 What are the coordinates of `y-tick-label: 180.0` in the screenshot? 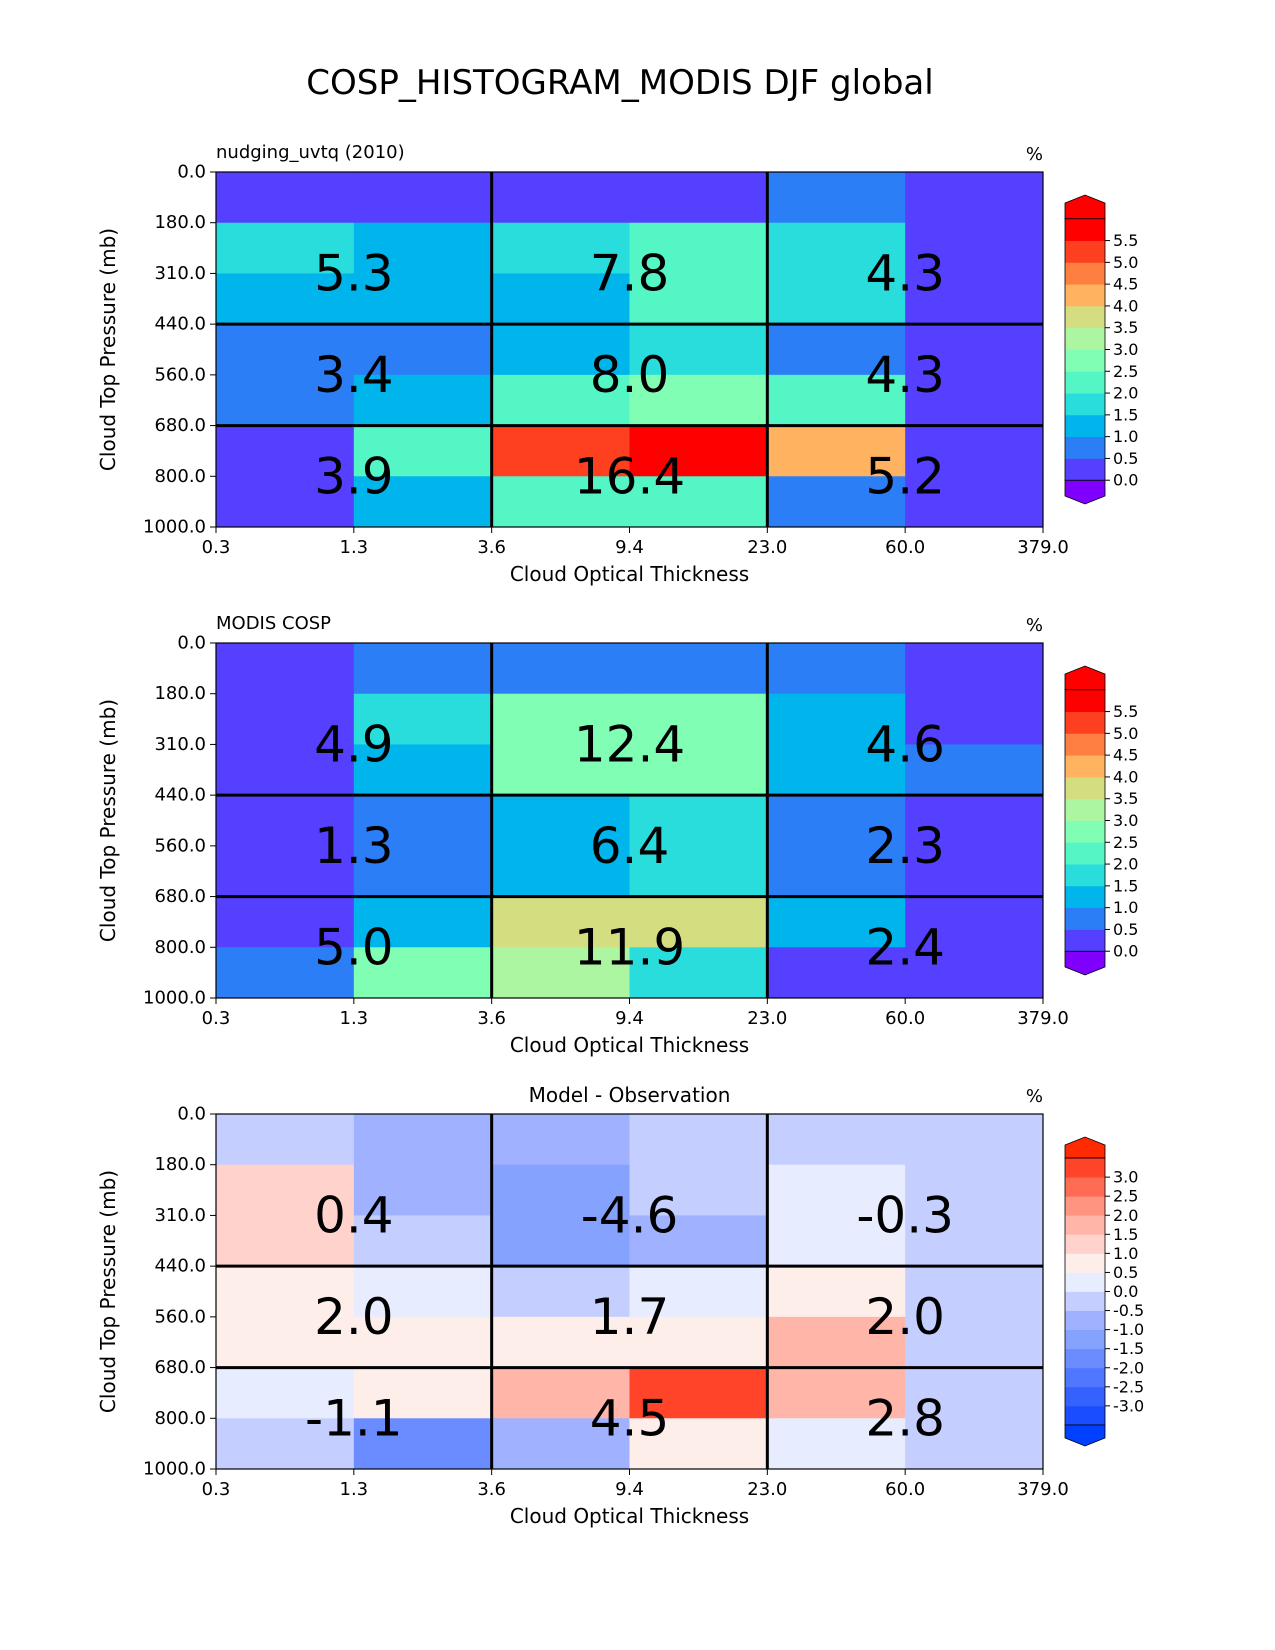 It's located at (180, 1164).